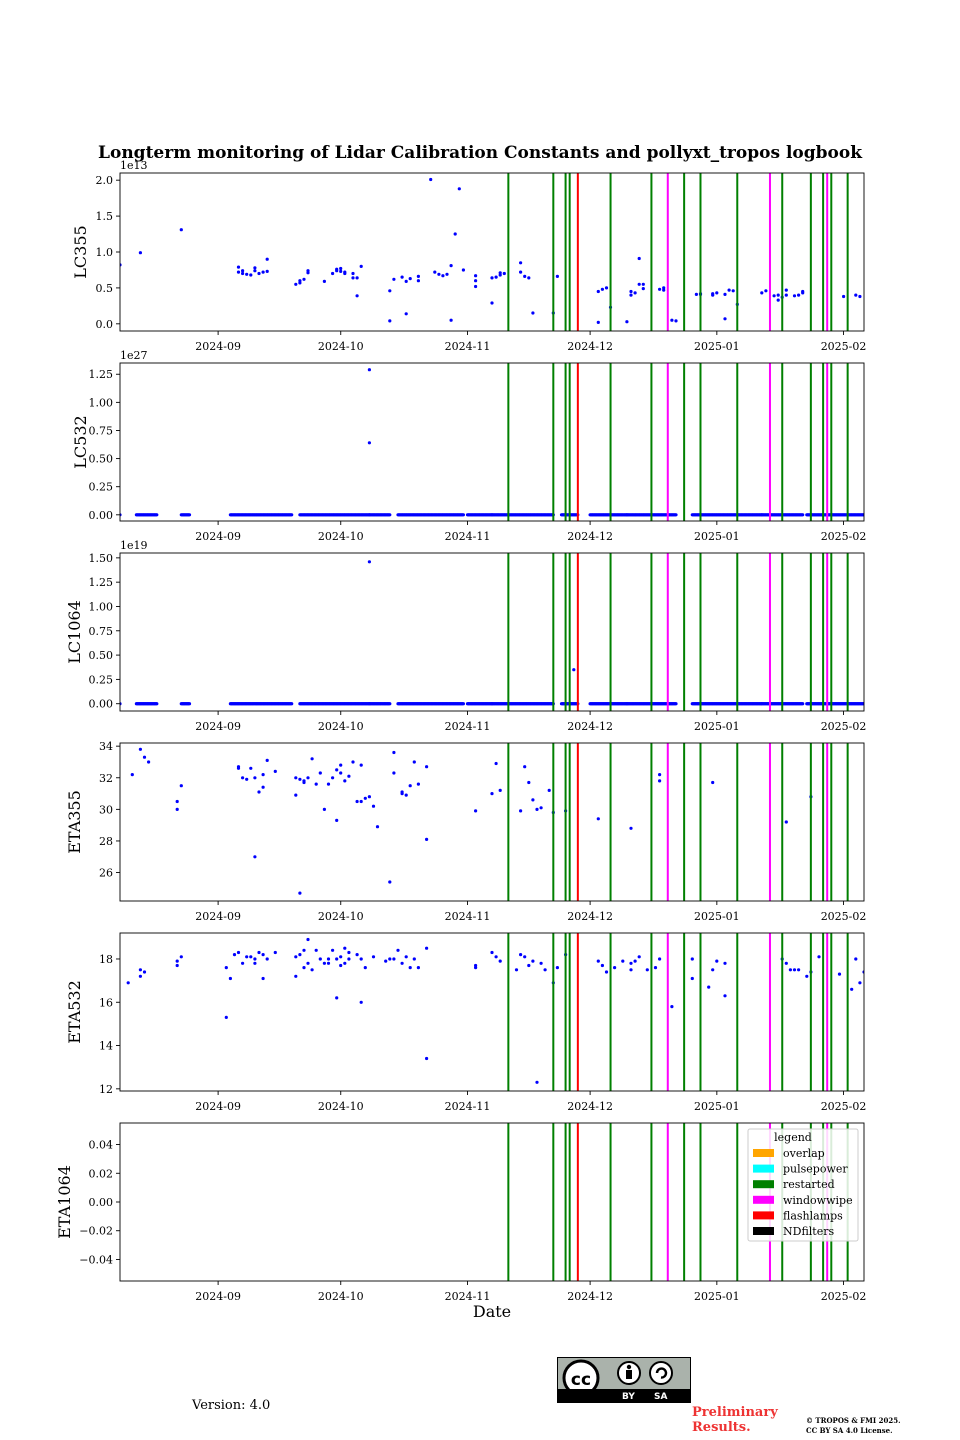 The height and width of the screenshot is (1440, 960). Describe the element at coordinates (105, 288) in the screenshot. I see `y-tick-label: 0.5` at that location.